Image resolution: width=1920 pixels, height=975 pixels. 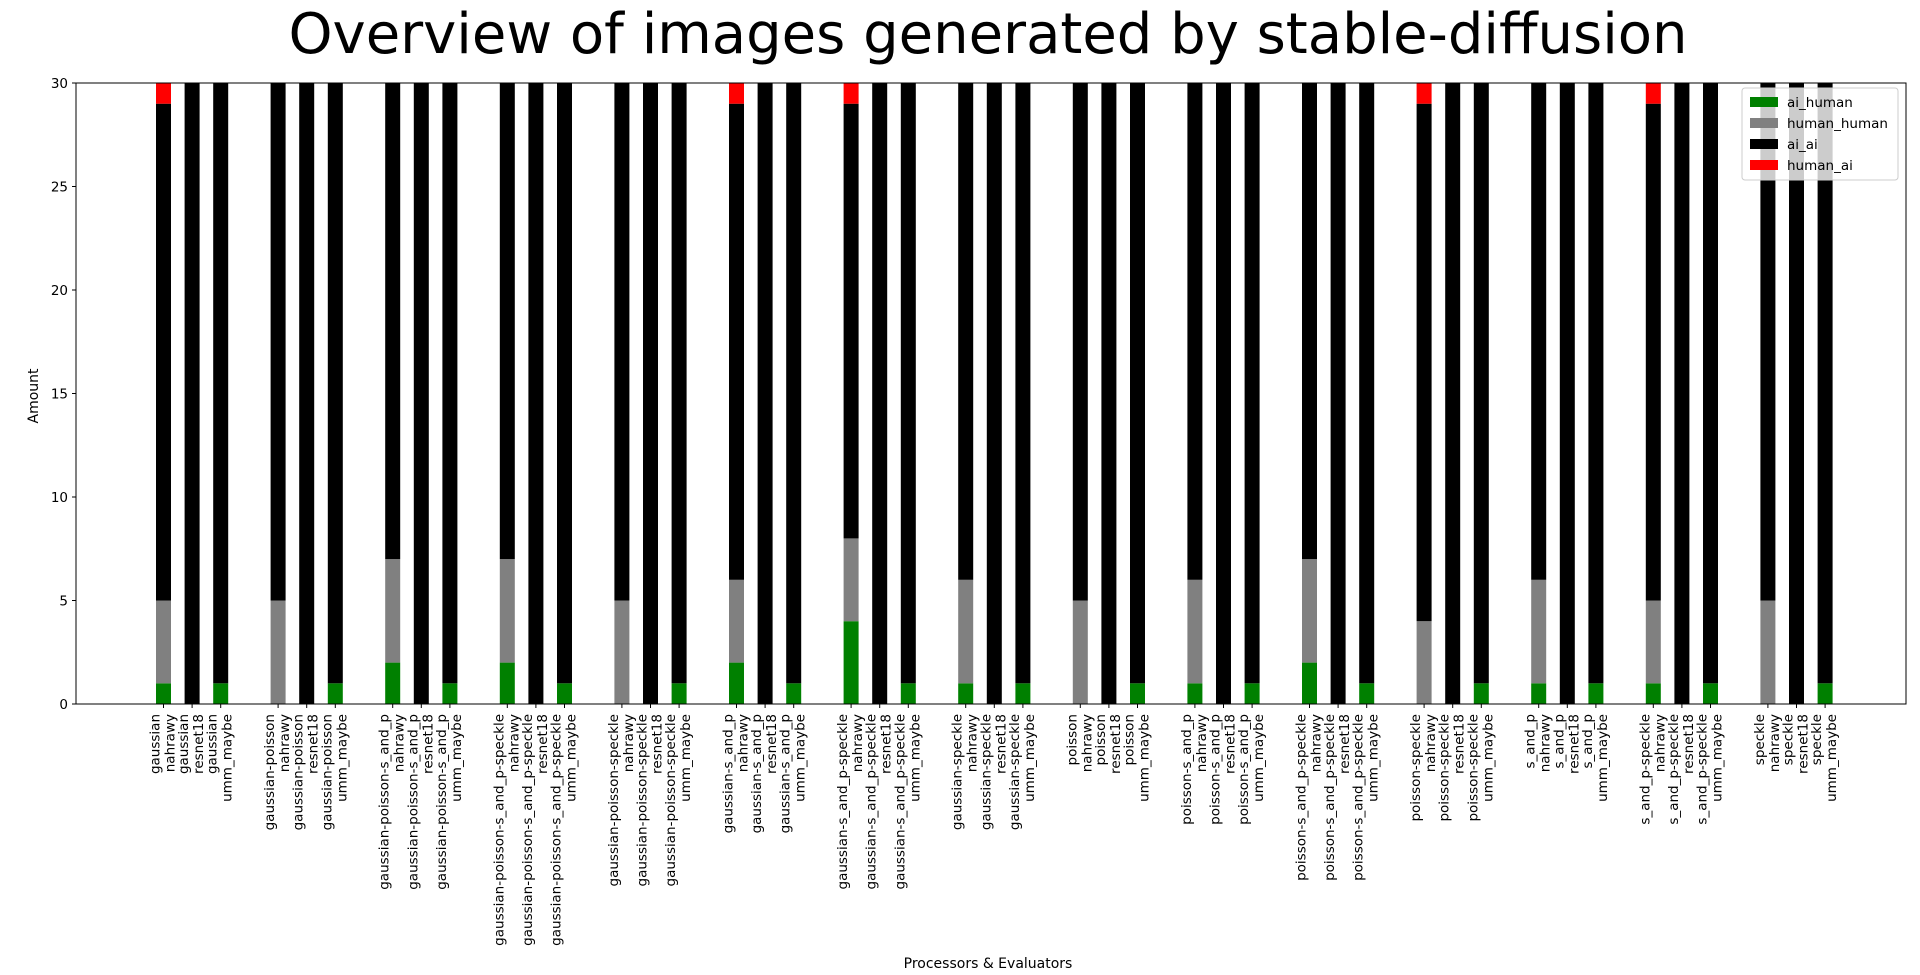 What do you see at coordinates (59, 498) in the screenshot?
I see `y-tick-label: 10` at bounding box center [59, 498].